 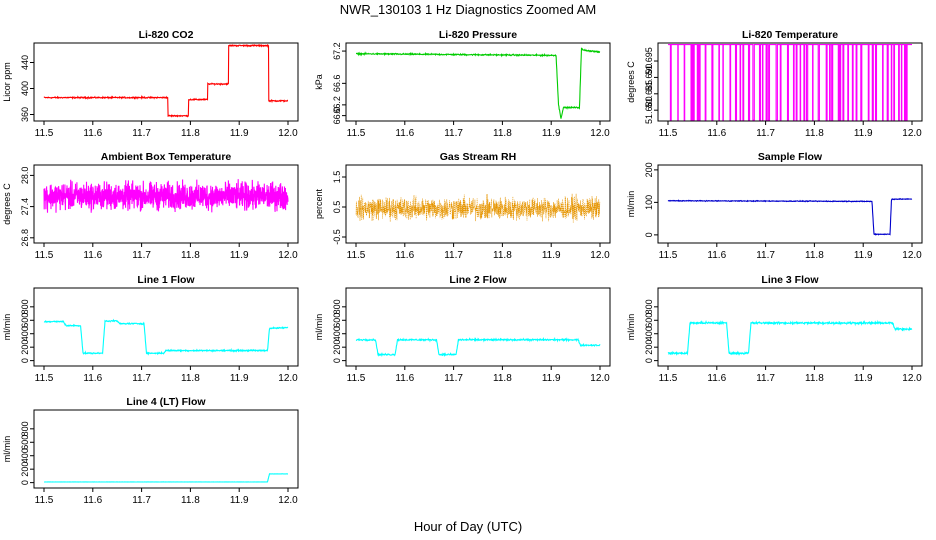 I want to click on series-CO2, so click(x=166, y=80).